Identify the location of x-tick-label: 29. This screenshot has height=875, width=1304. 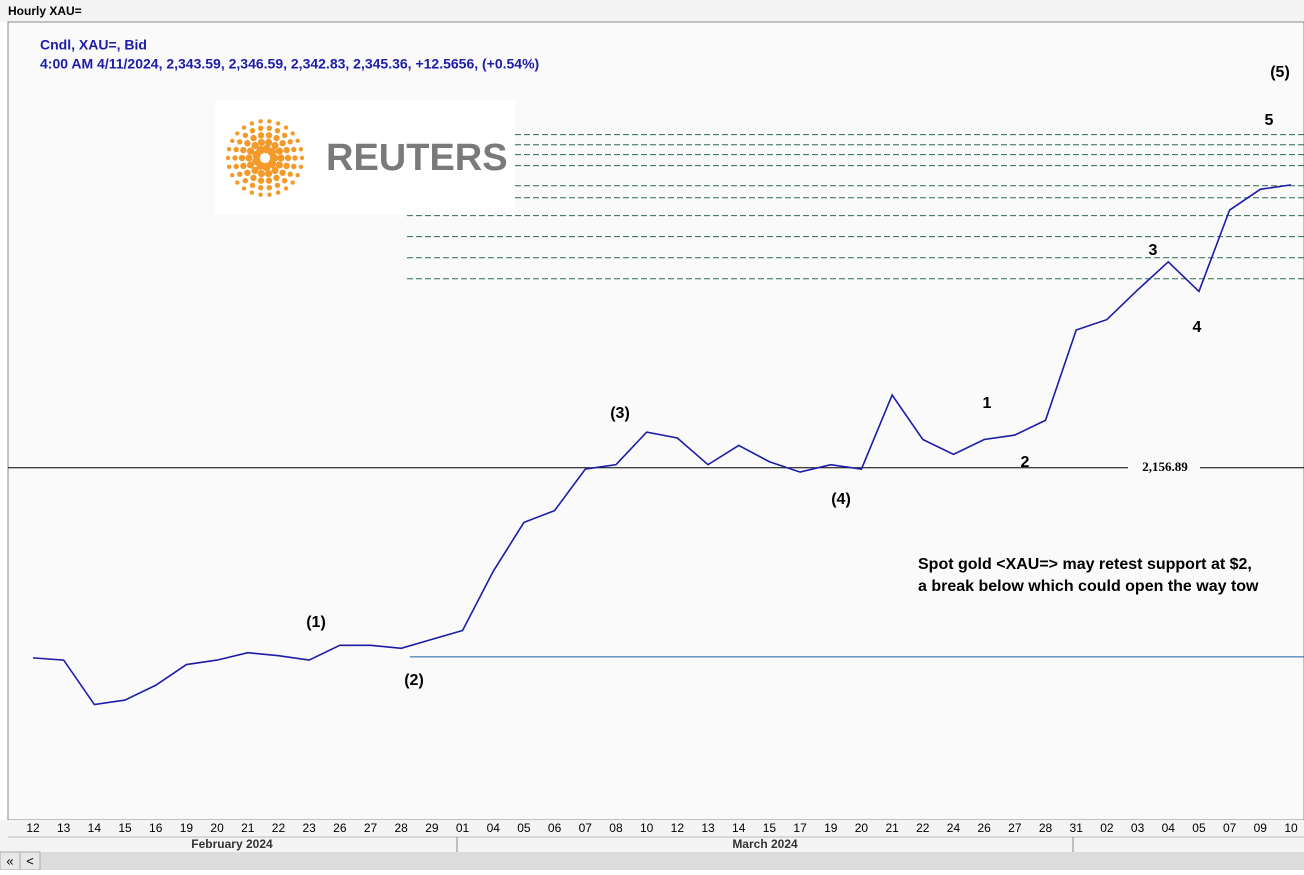
(432, 828).